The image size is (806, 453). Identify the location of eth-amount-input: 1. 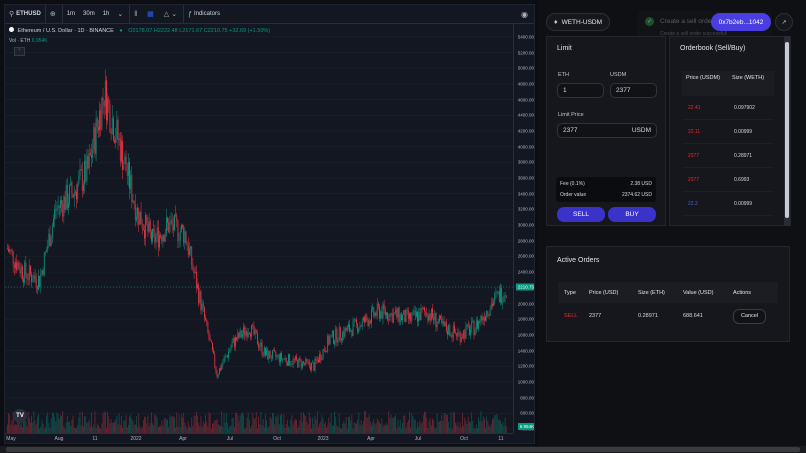
(580, 90).